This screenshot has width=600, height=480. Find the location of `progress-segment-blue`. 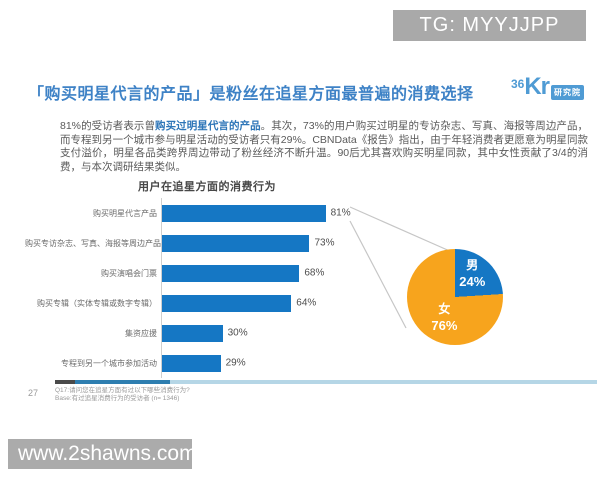

progress-segment-blue is located at coordinates (122, 382).